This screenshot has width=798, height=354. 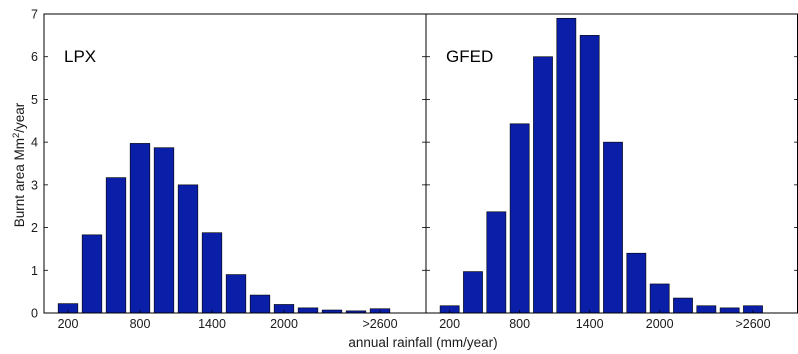 I want to click on y-axis-label-superscript: 2, so click(x=16, y=135).